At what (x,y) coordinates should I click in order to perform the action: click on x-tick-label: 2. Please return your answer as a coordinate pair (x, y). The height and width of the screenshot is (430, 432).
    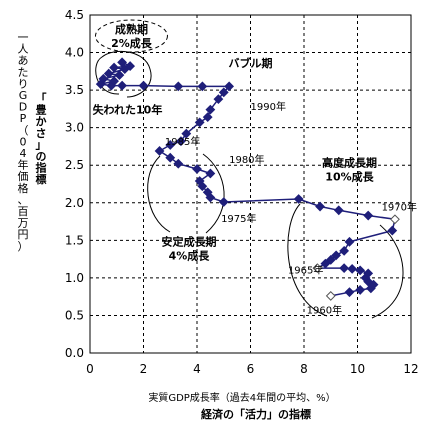
    Looking at the image, I should click on (144, 369).